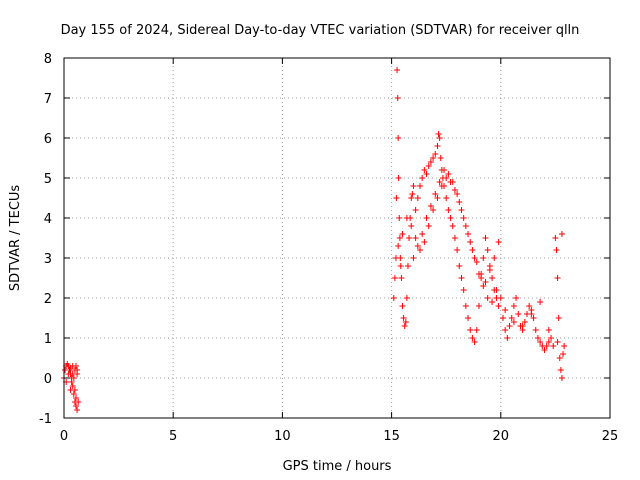  Describe the element at coordinates (48, 139) in the screenshot. I see `y-tick-label: 6` at that location.